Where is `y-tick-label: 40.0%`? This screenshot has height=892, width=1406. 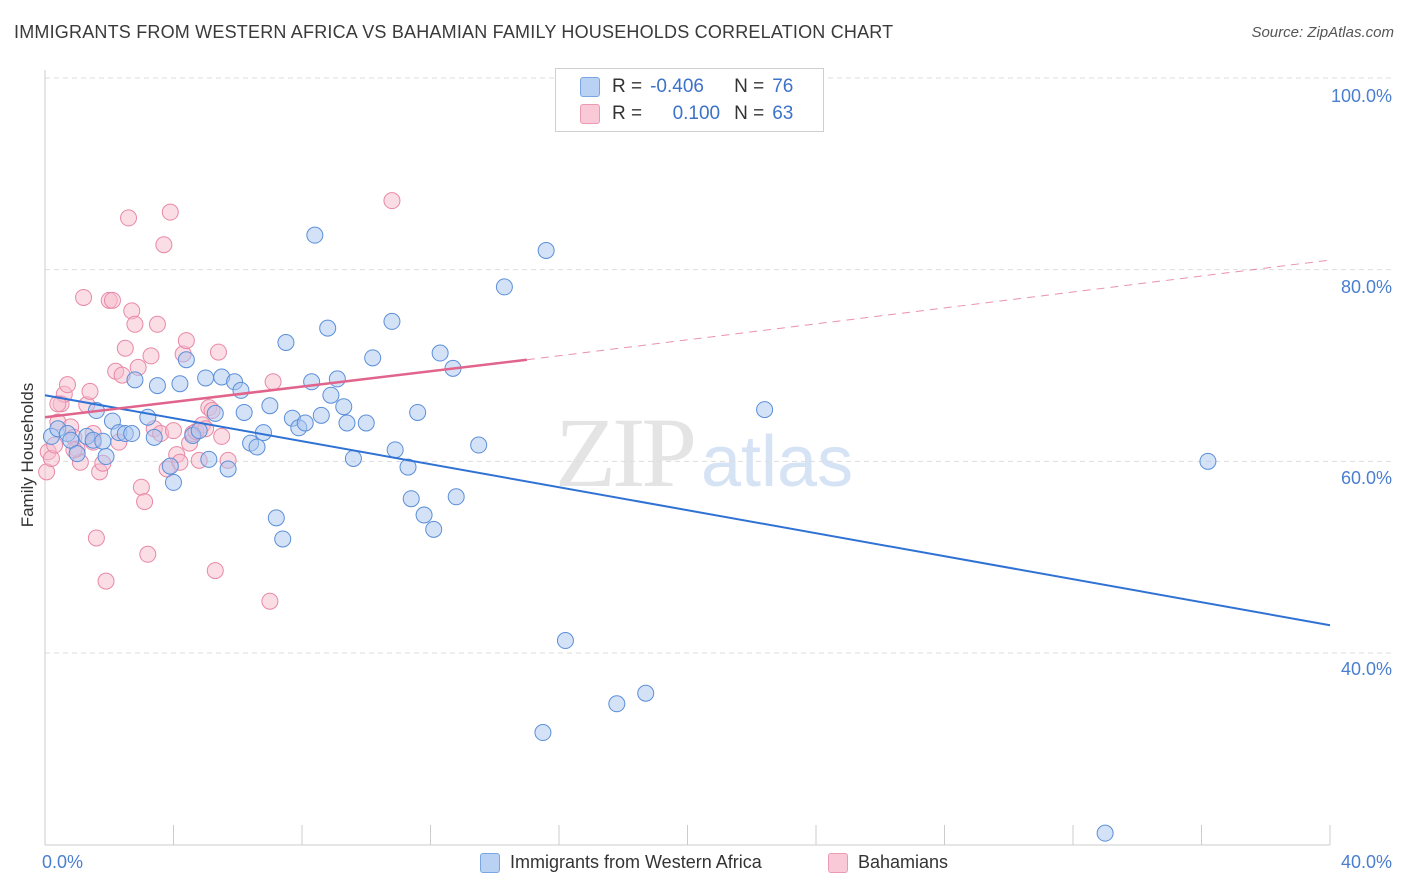 y-tick-label: 40.0% is located at coordinates (1366, 669).